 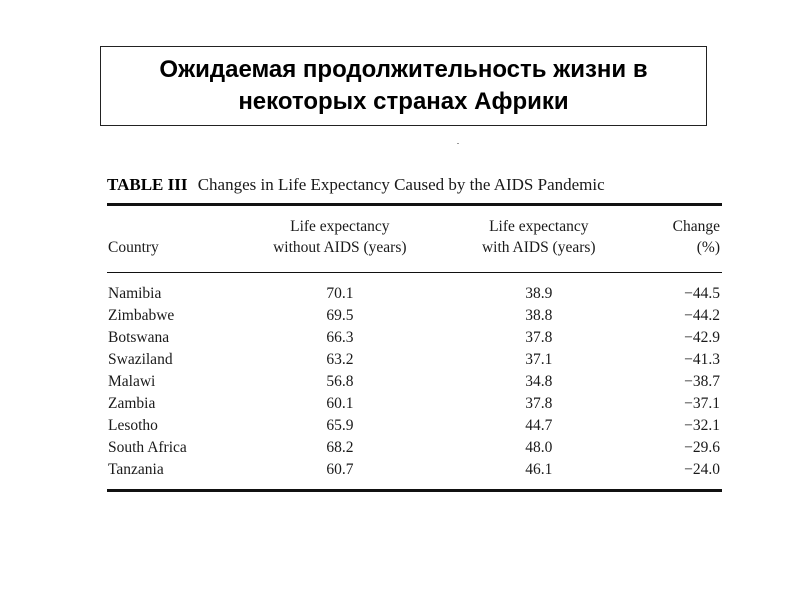 What do you see at coordinates (340, 337) in the screenshot?
I see `cell-without-aids: 66.3` at bounding box center [340, 337].